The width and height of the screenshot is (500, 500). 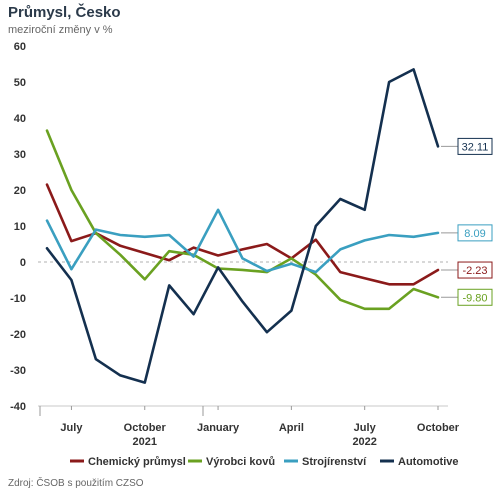 What do you see at coordinates (18, 407) in the screenshot?
I see `y-tick-label: -40` at bounding box center [18, 407].